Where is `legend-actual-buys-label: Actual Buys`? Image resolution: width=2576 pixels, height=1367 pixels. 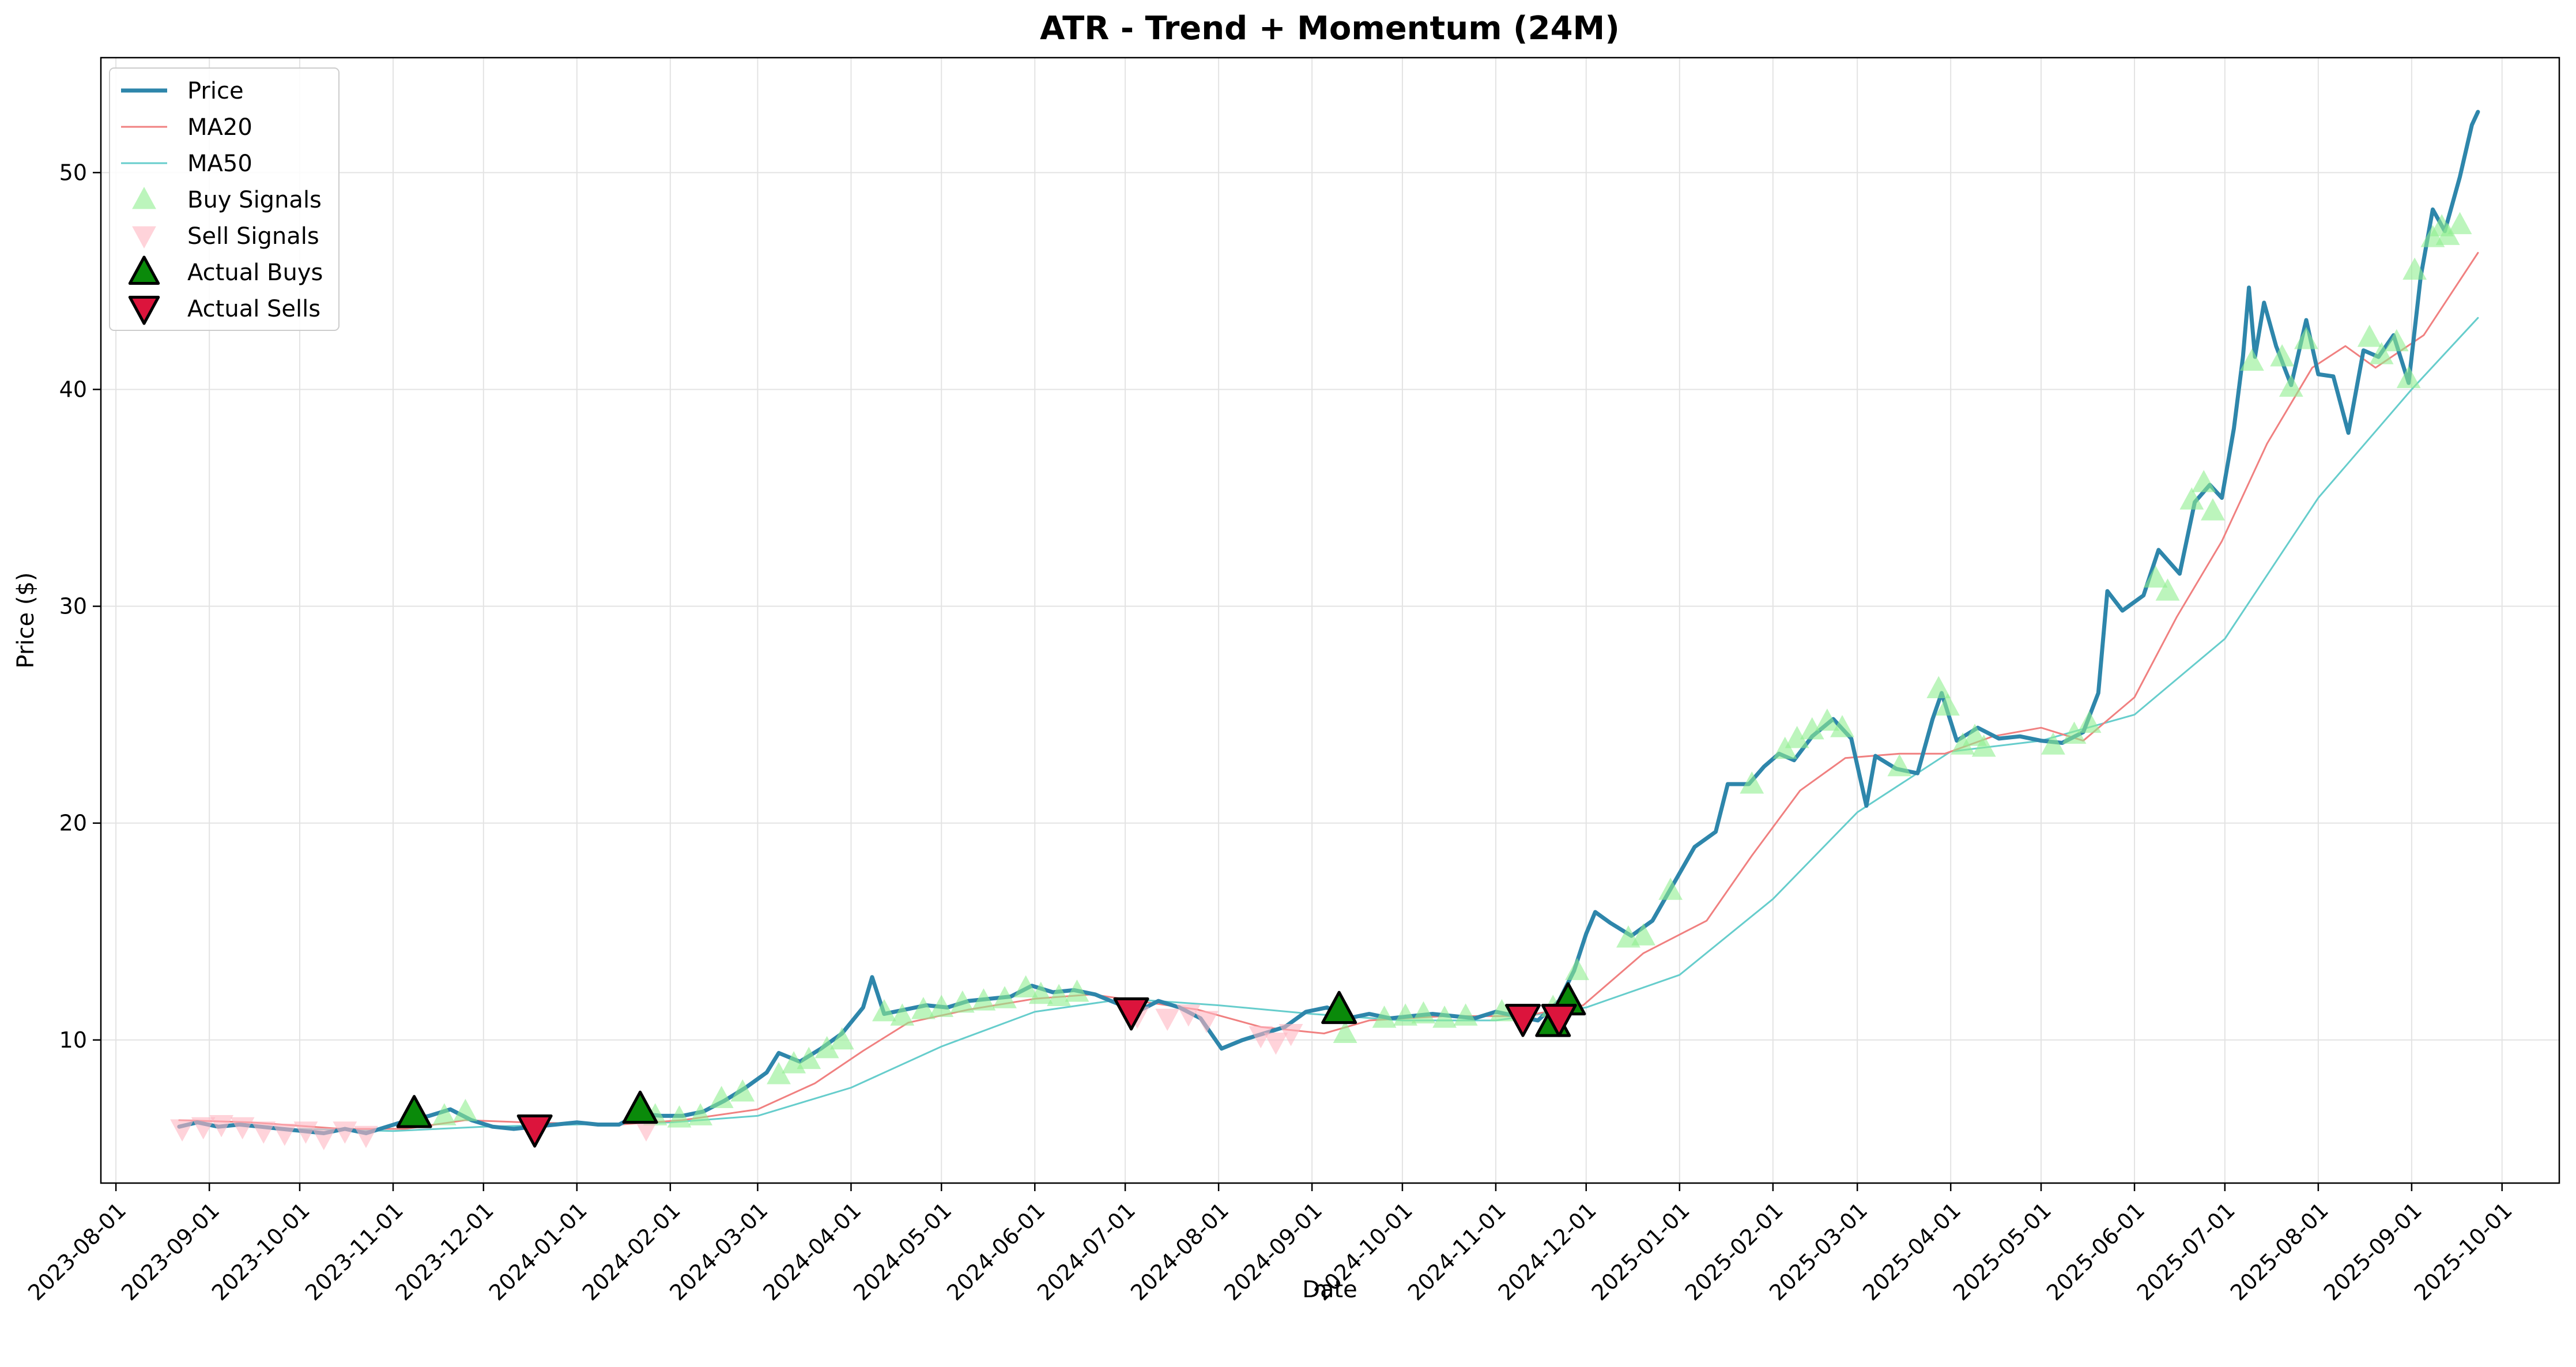 legend-actual-buys-label: Actual Buys is located at coordinates (255, 273).